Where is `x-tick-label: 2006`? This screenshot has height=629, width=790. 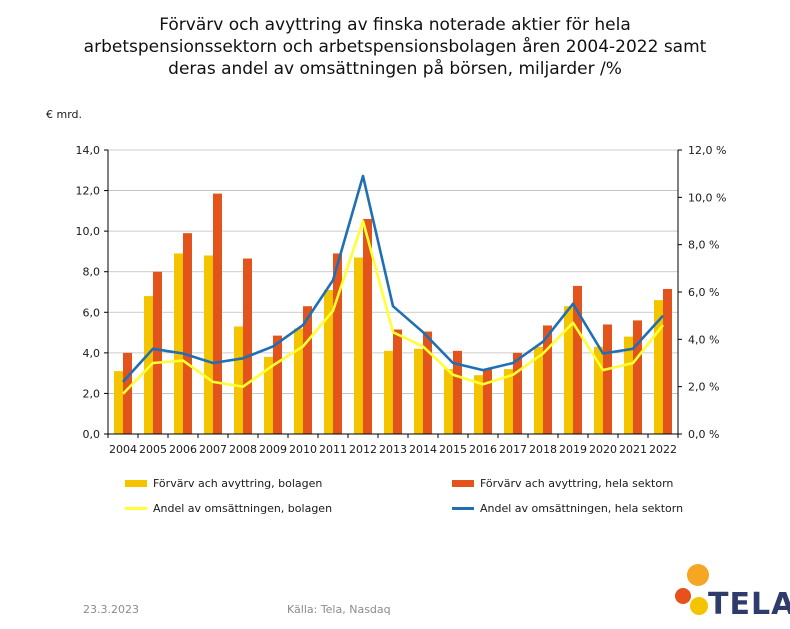 x-tick-label: 2006 is located at coordinates (183, 449).